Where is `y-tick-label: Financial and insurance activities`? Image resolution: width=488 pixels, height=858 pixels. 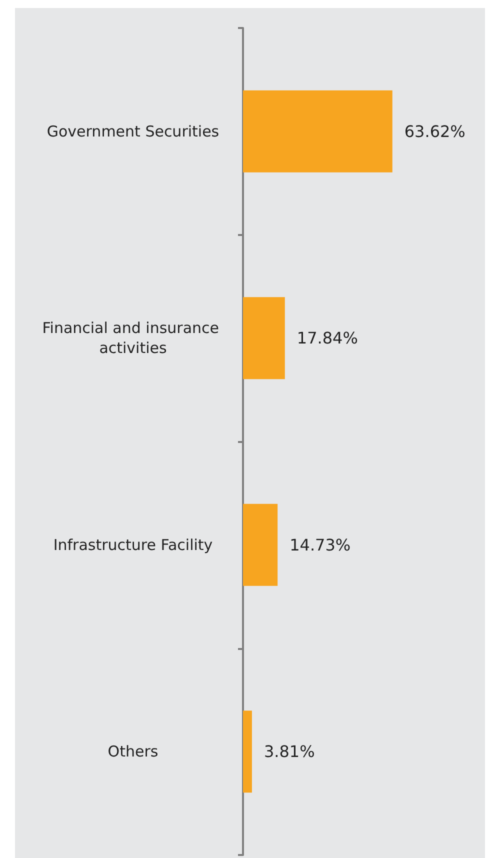 y-tick-label: Financial and insurance activities is located at coordinates (133, 338).